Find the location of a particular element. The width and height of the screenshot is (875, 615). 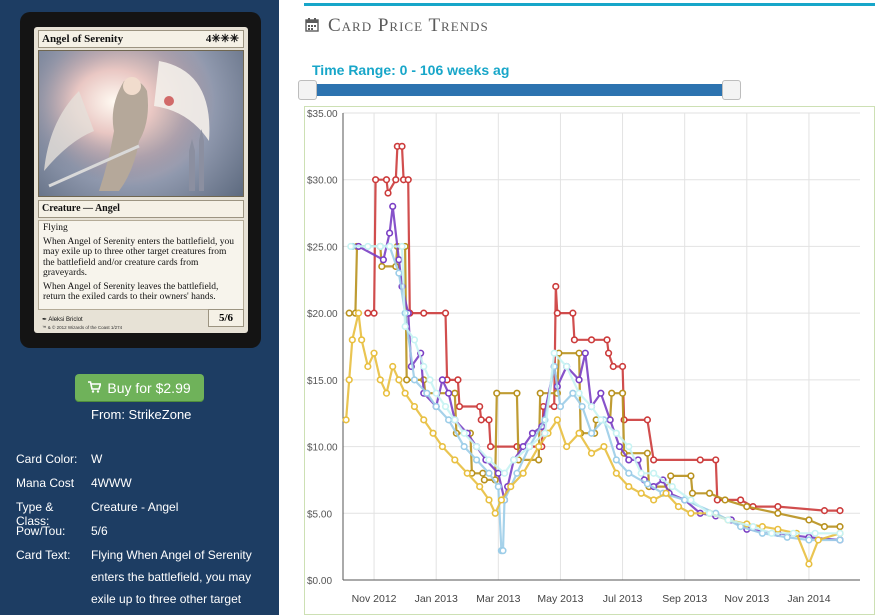

time-range-slider is located at coordinates (517, 90).